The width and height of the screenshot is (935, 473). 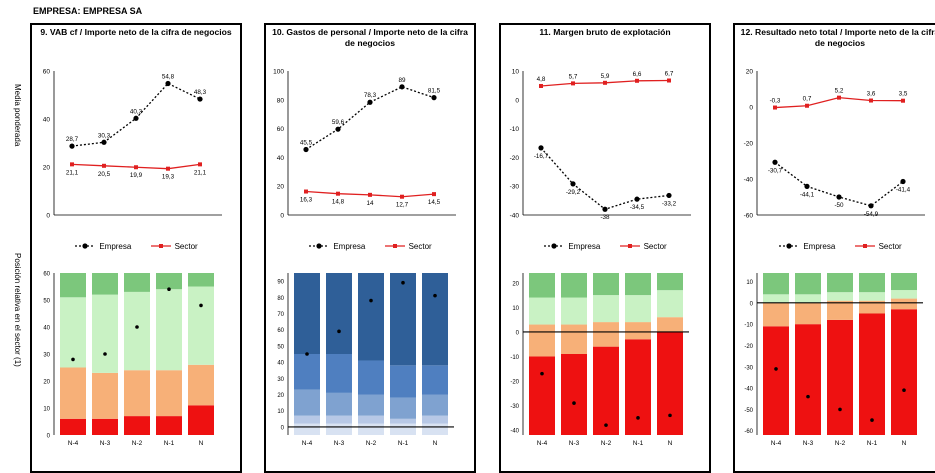 What do you see at coordinates (514, 407) in the screenshot?
I see `bar-y-tick: -30` at bounding box center [514, 407].